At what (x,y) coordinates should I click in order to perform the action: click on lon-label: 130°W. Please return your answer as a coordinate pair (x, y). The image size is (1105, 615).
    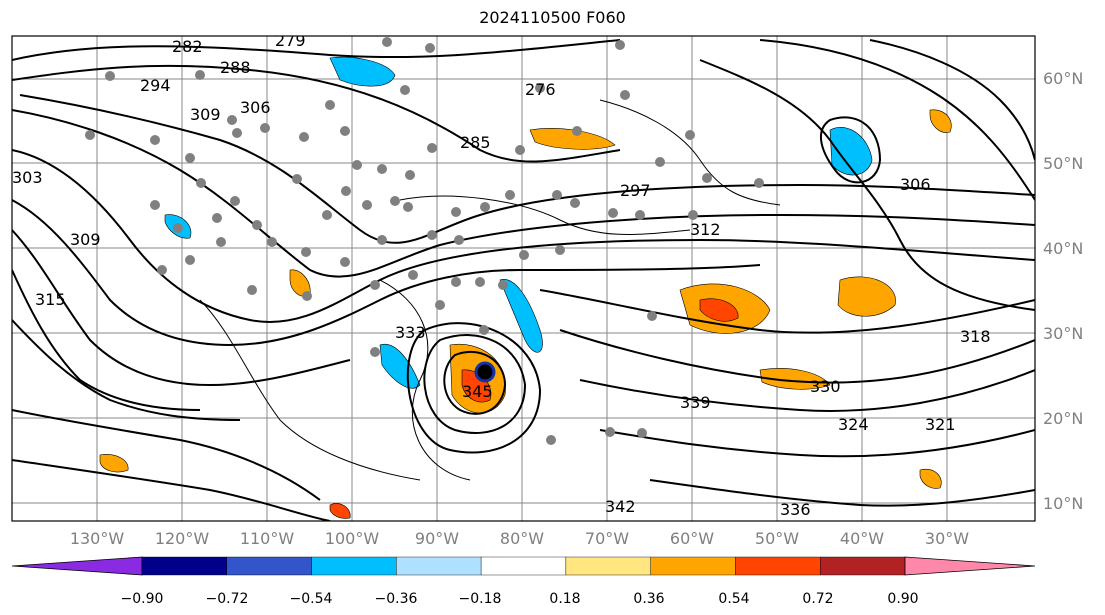
    Looking at the image, I should click on (97, 538).